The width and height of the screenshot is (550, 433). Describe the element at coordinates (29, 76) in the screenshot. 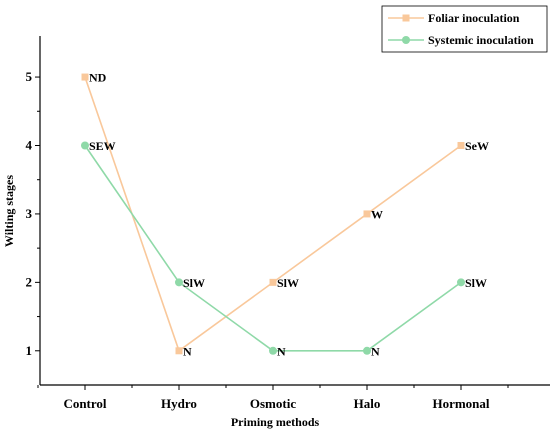

I see `y-tick-label: 5` at that location.